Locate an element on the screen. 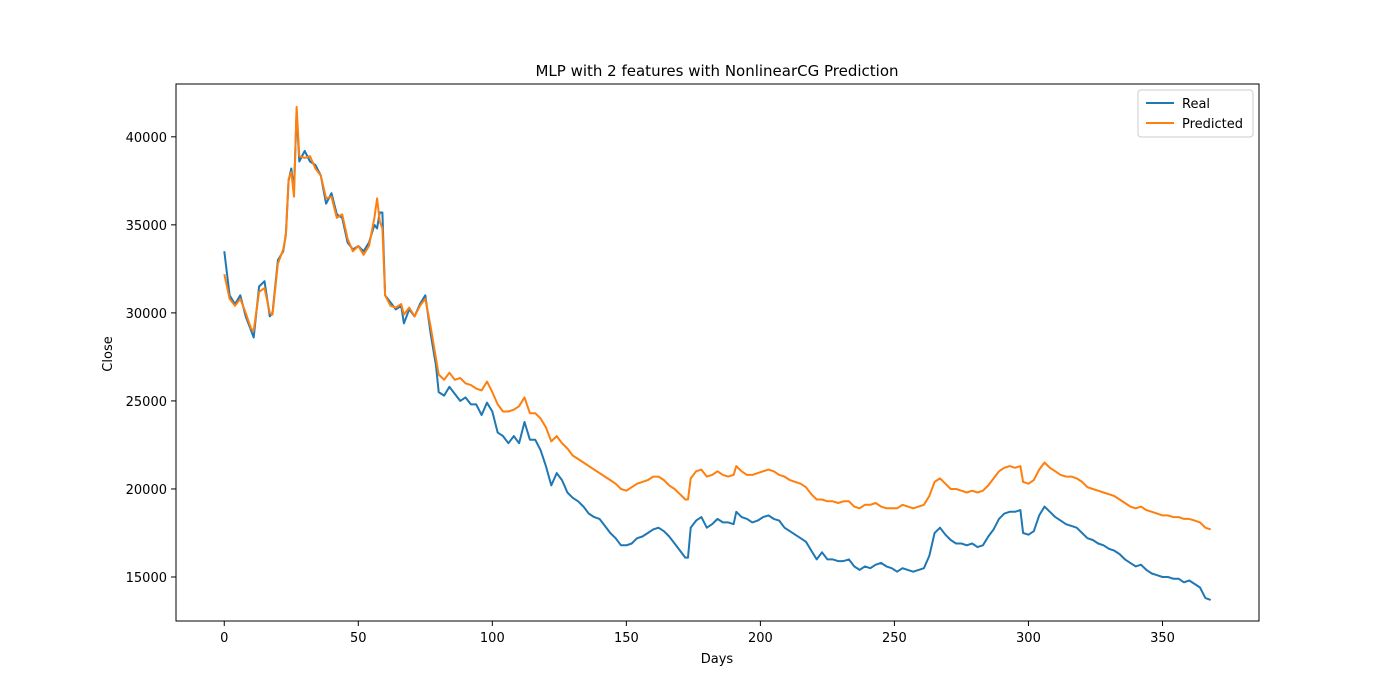 This screenshot has width=1400, height=700. y-tick-label: 20000 is located at coordinates (146, 490).